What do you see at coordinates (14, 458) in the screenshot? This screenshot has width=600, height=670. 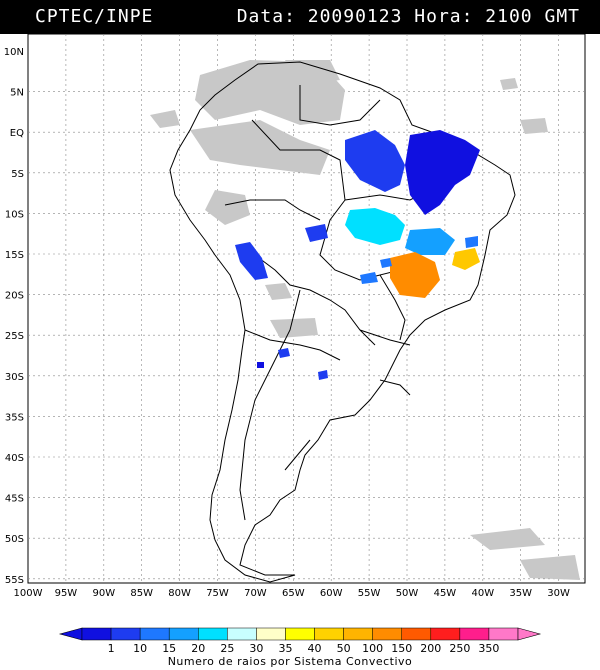 I see `lat-label: 40S` at bounding box center [14, 458].